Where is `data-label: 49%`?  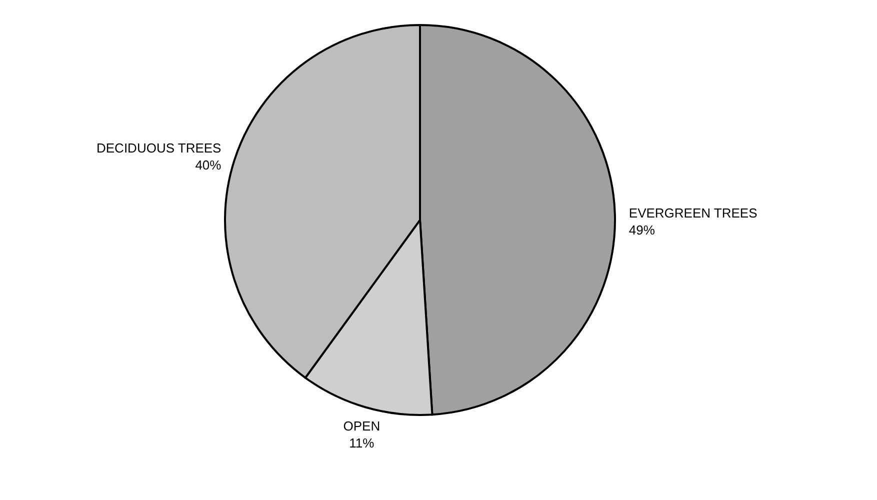 data-label: 49% is located at coordinates (642, 230).